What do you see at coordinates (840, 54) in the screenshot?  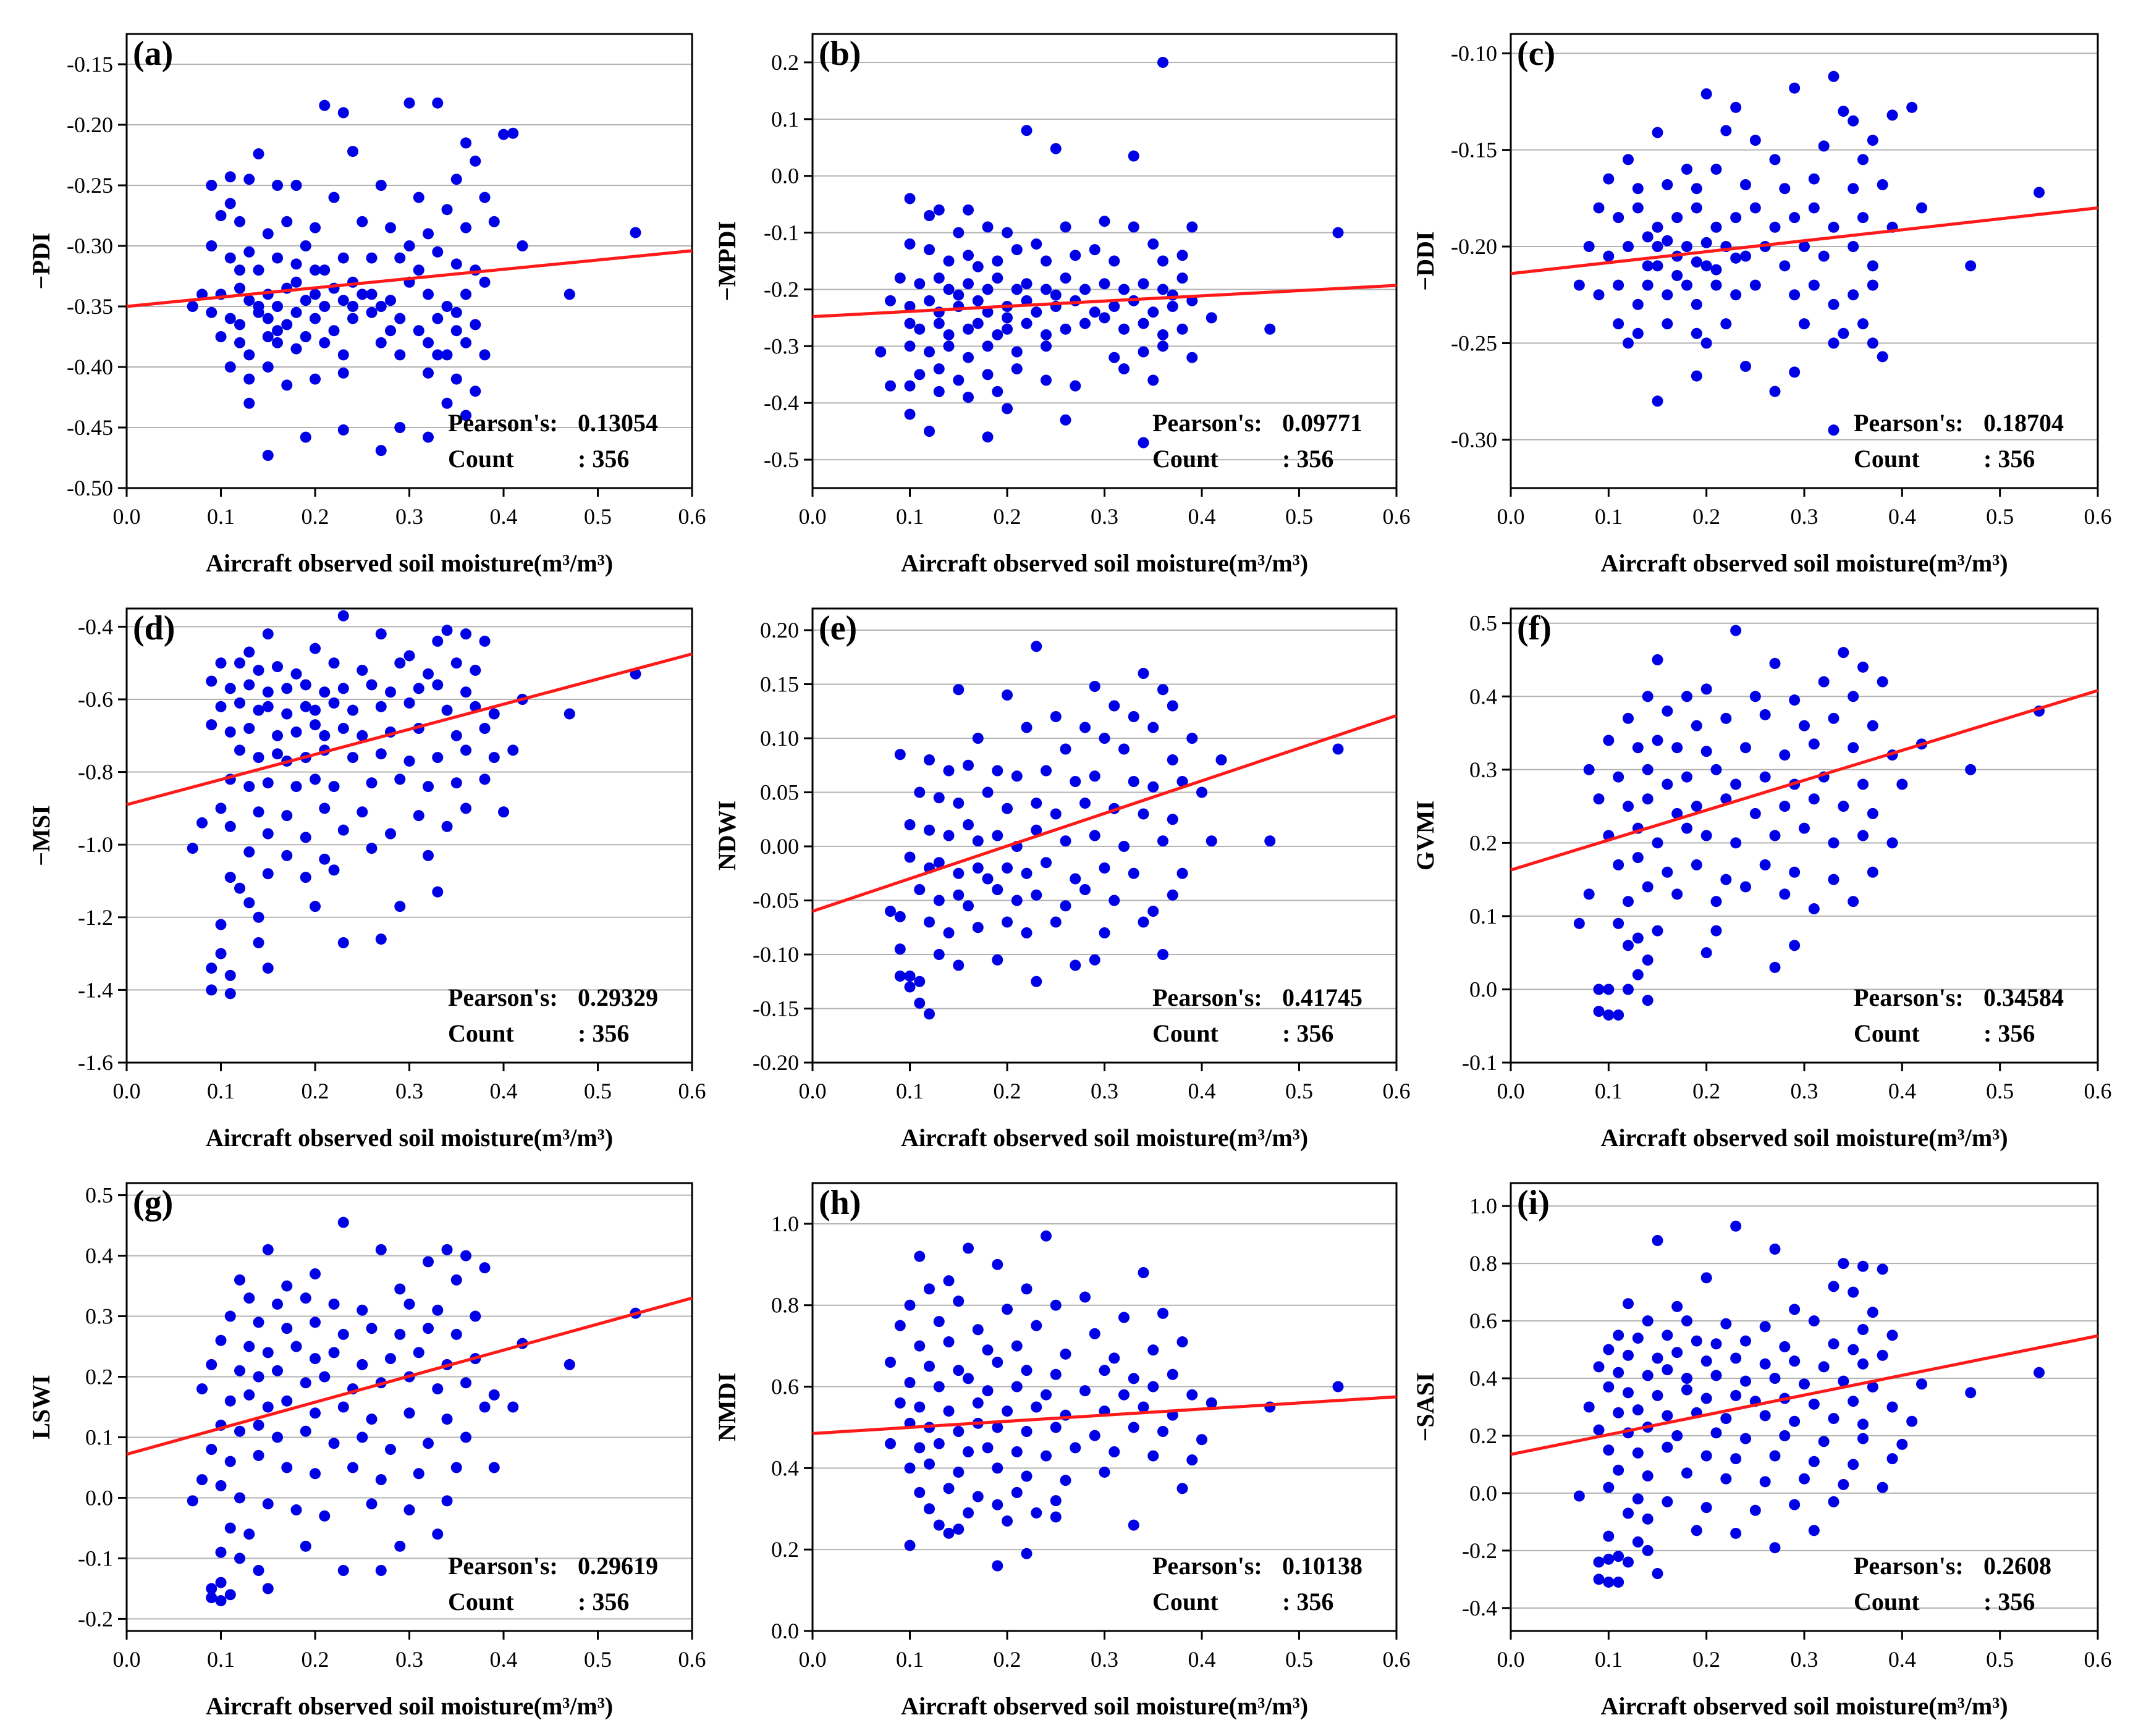 I see `panel-label: (b)` at bounding box center [840, 54].